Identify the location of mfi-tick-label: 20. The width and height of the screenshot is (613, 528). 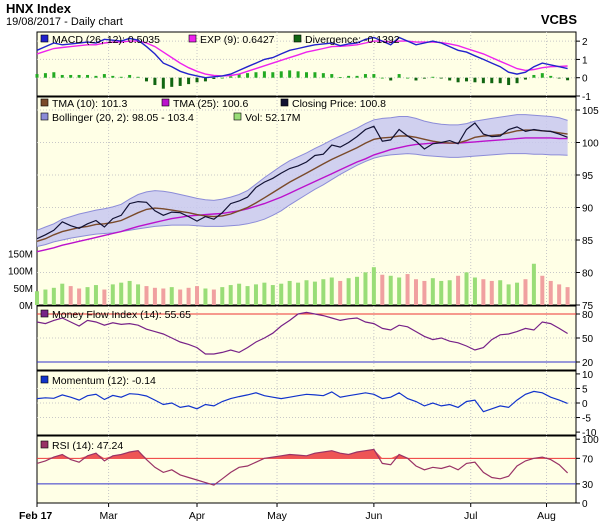
(588, 363).